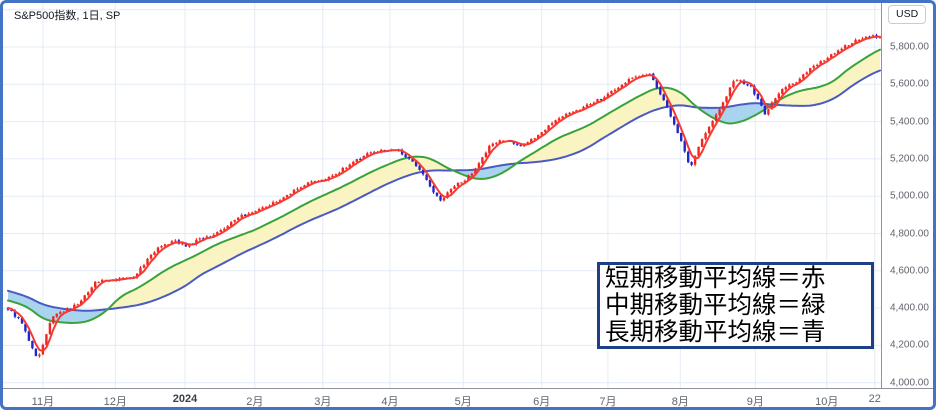 The image size is (936, 410). I want to click on time-tick-label: 6月, so click(542, 402).